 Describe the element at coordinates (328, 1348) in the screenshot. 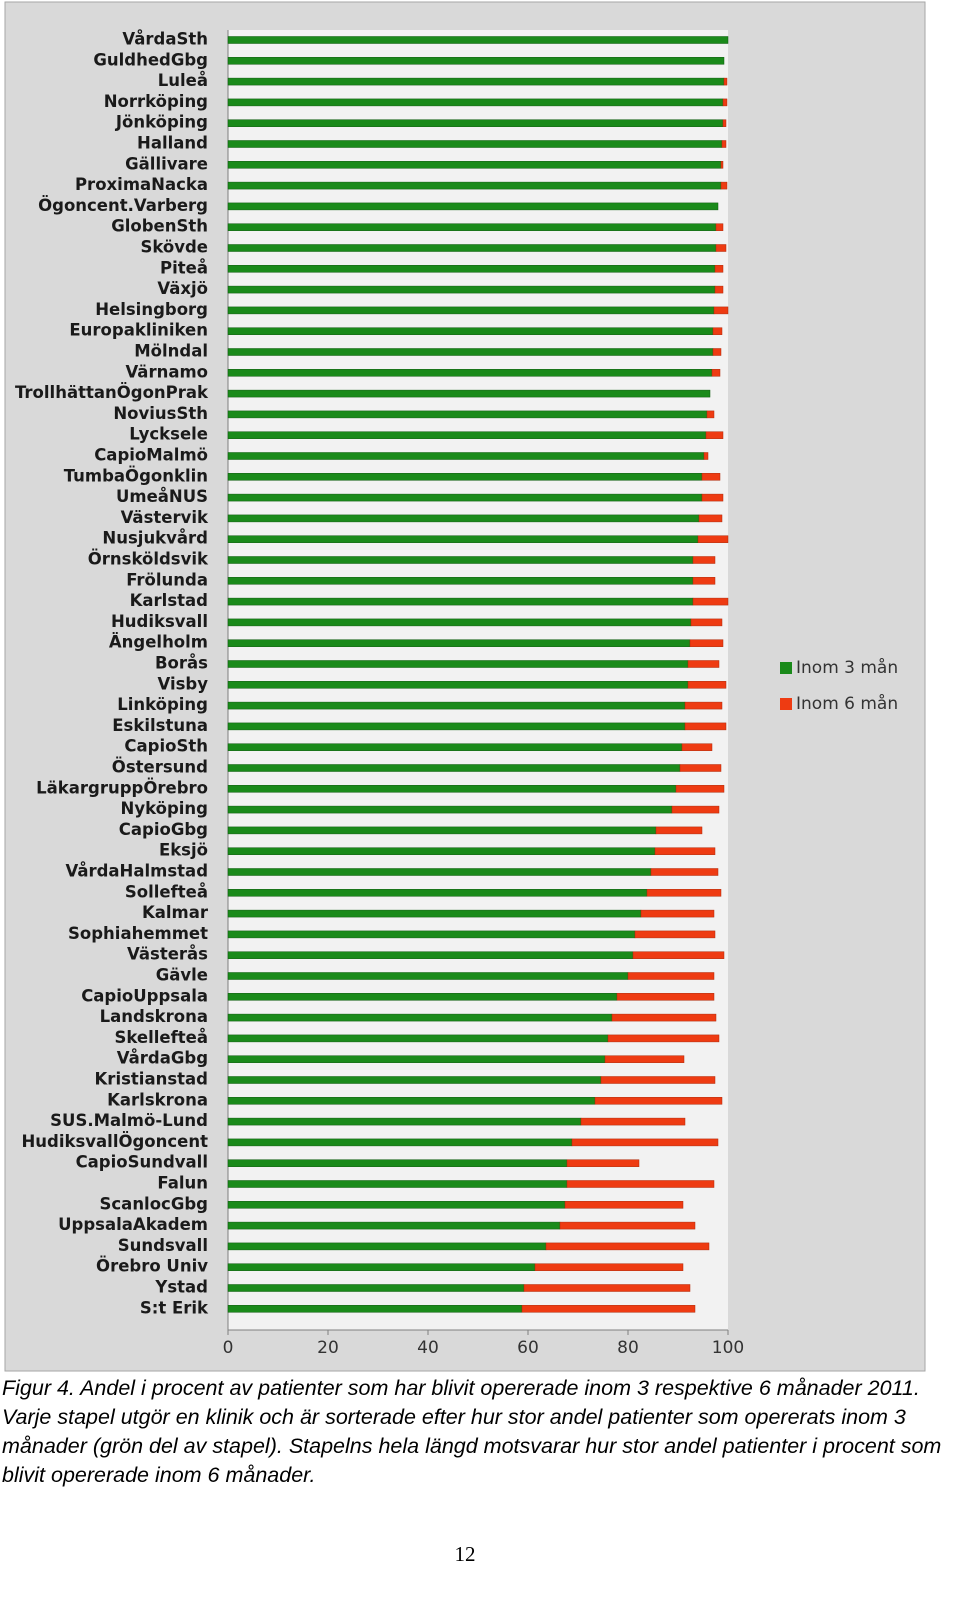

I see `x-tick-label: 20` at that location.